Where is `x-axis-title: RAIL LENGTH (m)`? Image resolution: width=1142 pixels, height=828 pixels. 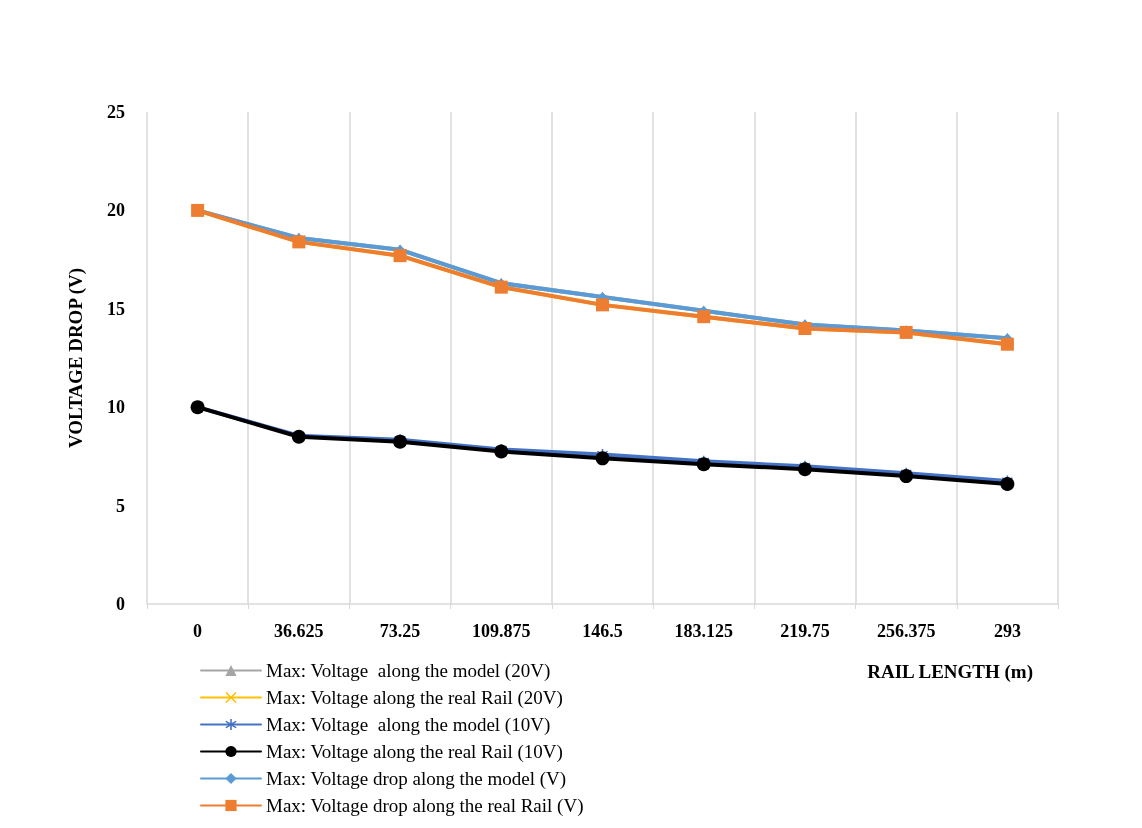
x-axis-title: RAIL LENGTH (m) is located at coordinates (950, 672).